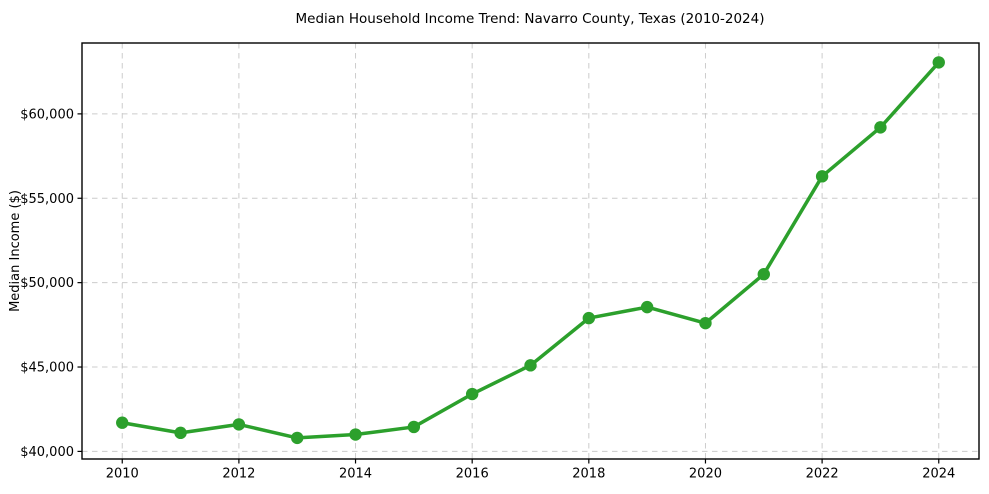 Image resolution: width=989 pixels, height=494 pixels. What do you see at coordinates (472, 474) in the screenshot?
I see `x-tick-label-2016: 2016` at bounding box center [472, 474].